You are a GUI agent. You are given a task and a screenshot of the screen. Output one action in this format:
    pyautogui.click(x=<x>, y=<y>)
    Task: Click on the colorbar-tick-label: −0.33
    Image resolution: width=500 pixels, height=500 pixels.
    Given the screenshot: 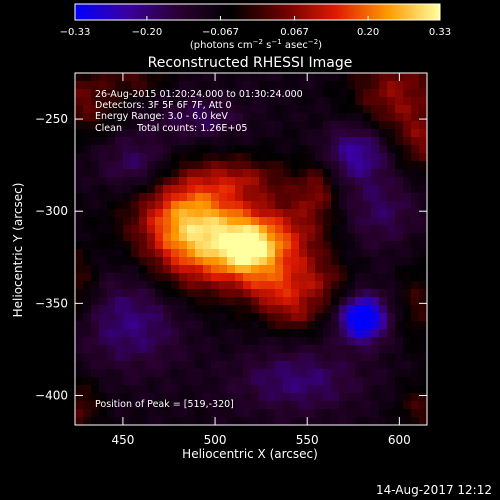 What is the action you would take?
    pyautogui.click(x=75, y=32)
    